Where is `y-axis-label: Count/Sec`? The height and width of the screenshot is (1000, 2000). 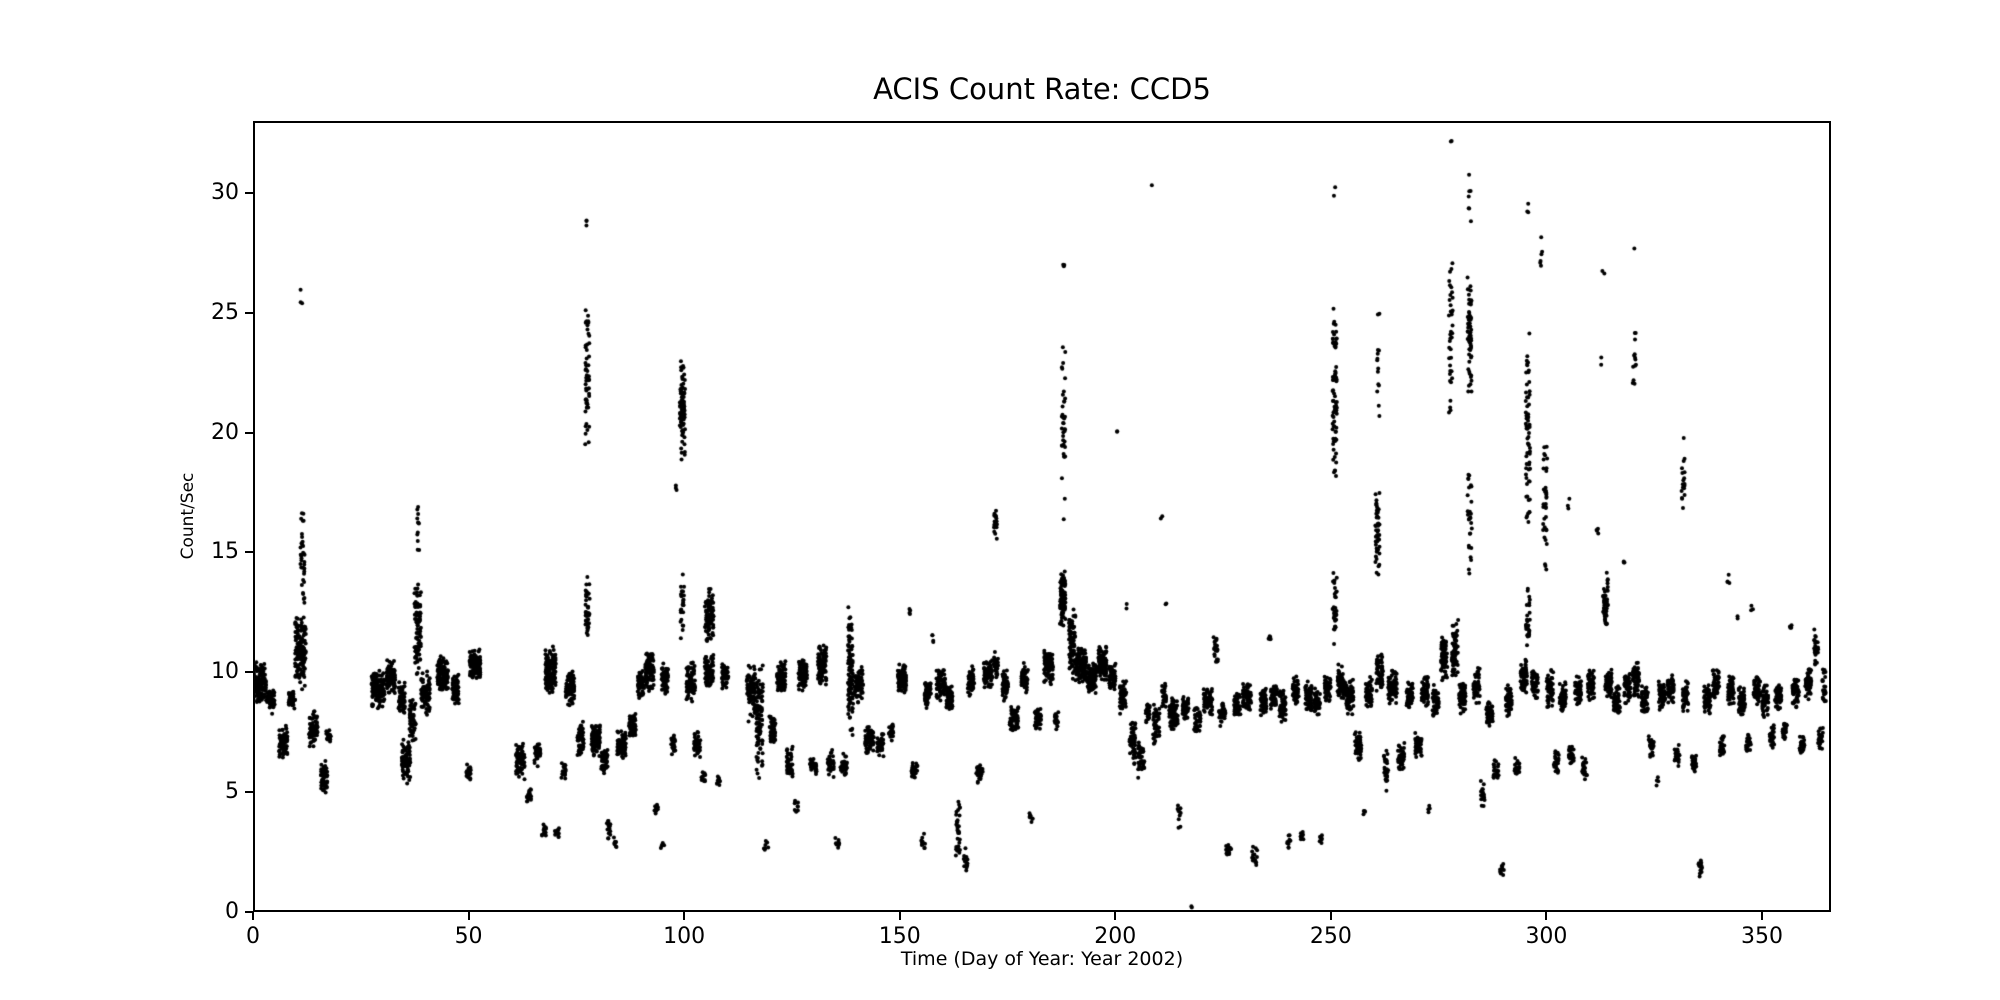
y-axis-label: Count/Sec is located at coordinates (188, 516).